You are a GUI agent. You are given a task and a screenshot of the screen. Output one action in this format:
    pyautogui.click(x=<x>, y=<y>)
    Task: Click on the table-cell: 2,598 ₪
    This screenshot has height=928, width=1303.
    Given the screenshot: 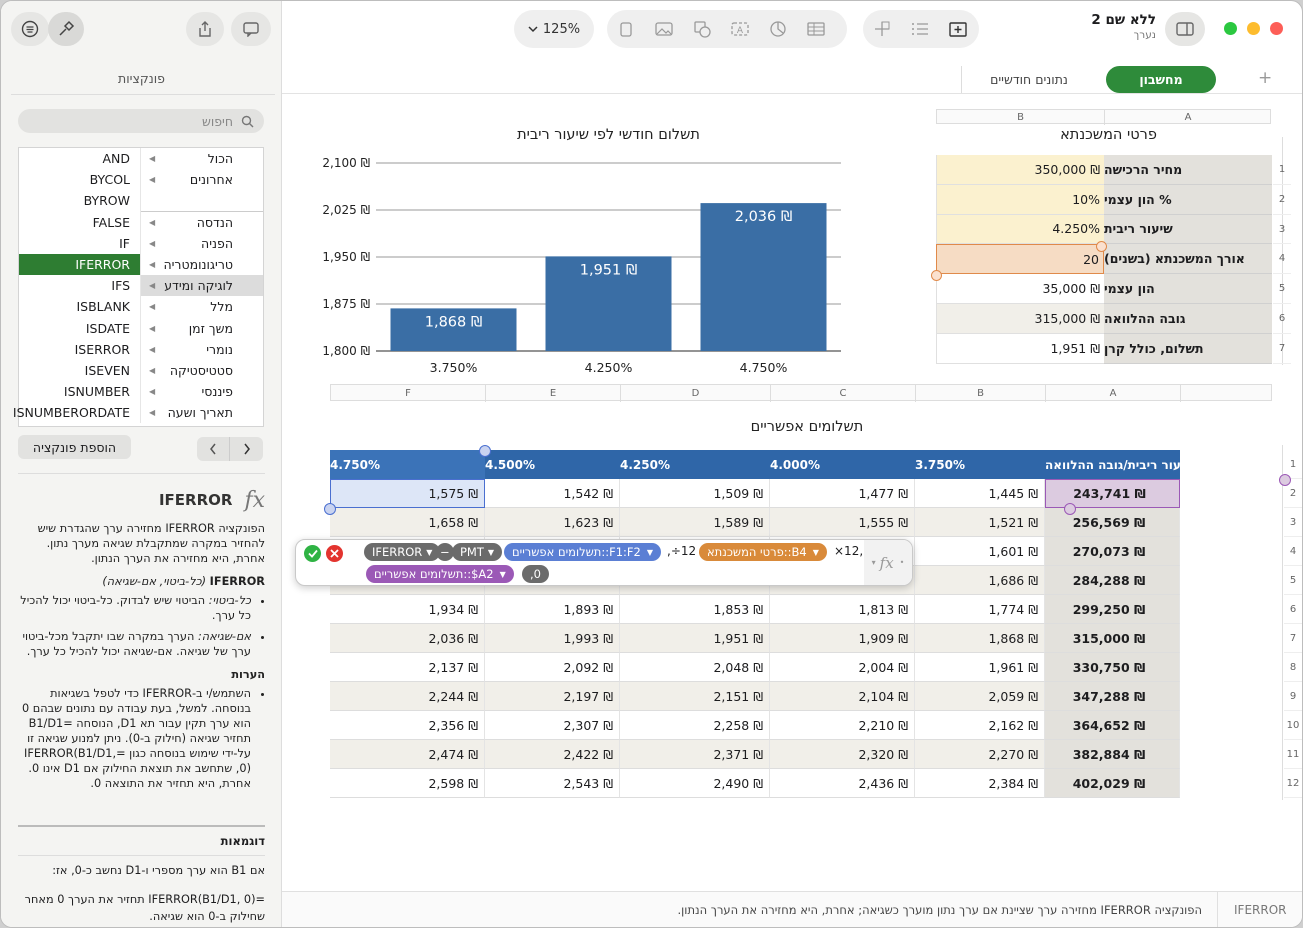 What is the action you would take?
    pyautogui.click(x=407, y=783)
    